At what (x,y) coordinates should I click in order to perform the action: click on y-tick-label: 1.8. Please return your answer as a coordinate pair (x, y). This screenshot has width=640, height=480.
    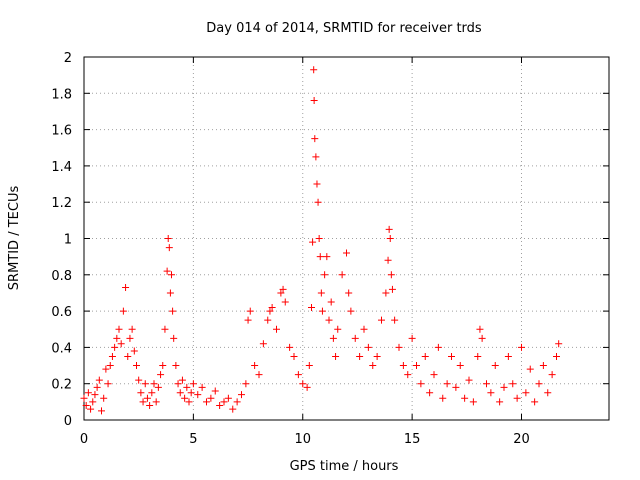
    Looking at the image, I should click on (61, 94).